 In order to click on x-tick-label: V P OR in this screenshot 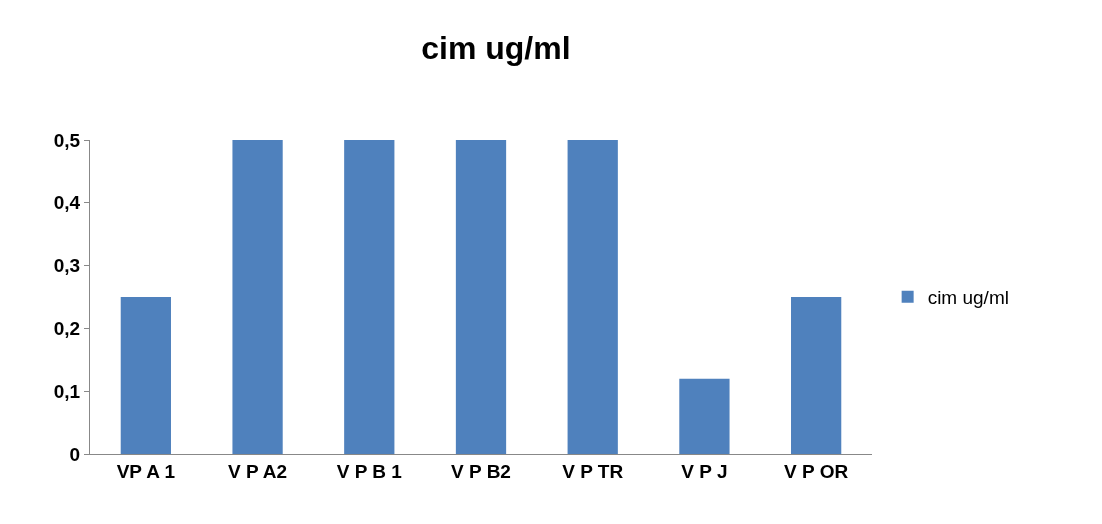, I will do `click(816, 471)`.